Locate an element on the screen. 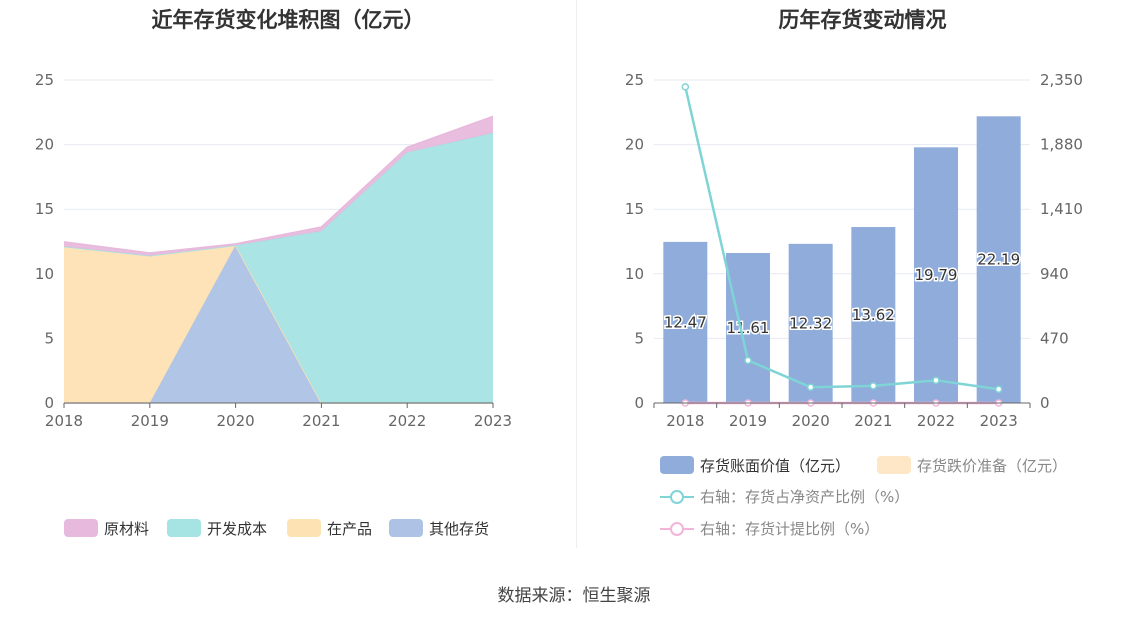  bar-data-label: 11.61 is located at coordinates (748, 328).